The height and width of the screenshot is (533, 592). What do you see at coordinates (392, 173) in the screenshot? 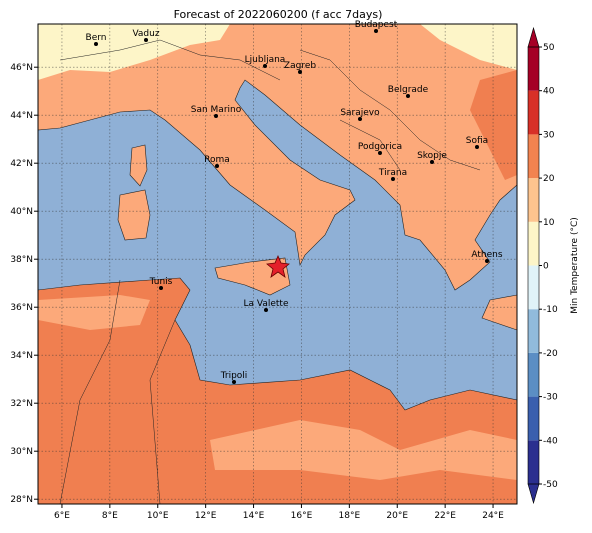
I see `city-label: Tirana` at bounding box center [392, 173].